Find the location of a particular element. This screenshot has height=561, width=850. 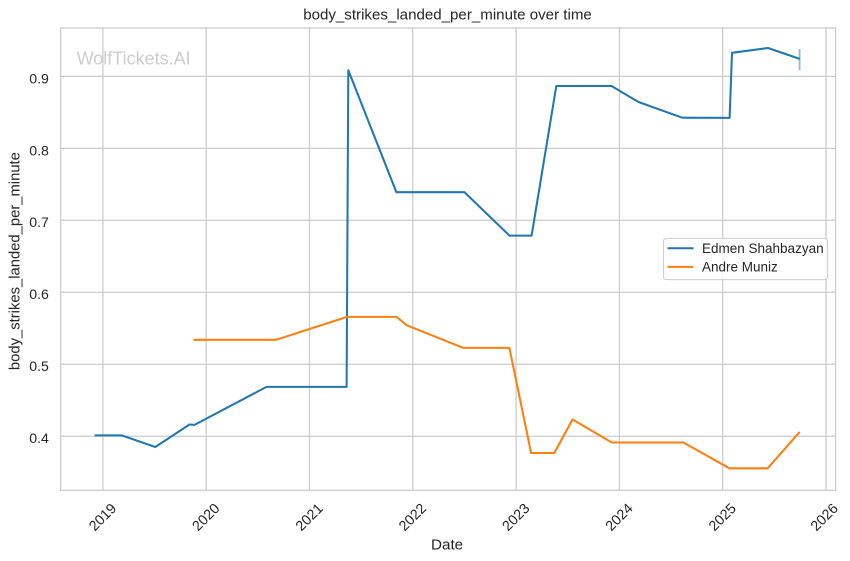

svg-text: 0.7 is located at coordinates (39, 222).